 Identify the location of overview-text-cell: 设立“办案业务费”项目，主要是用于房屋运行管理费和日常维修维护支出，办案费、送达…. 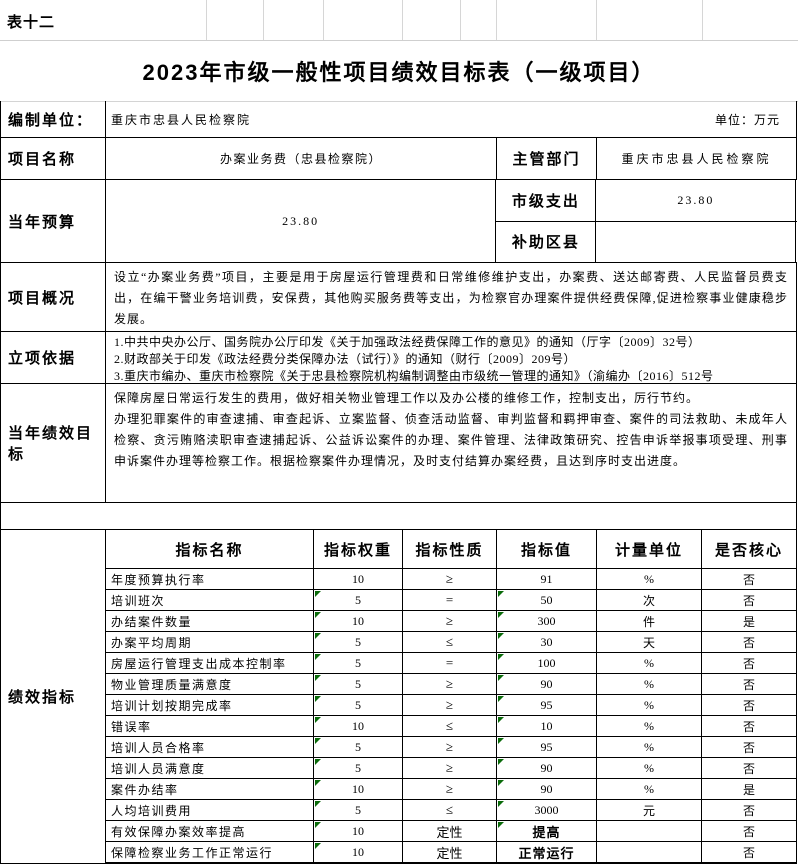
(451, 297).